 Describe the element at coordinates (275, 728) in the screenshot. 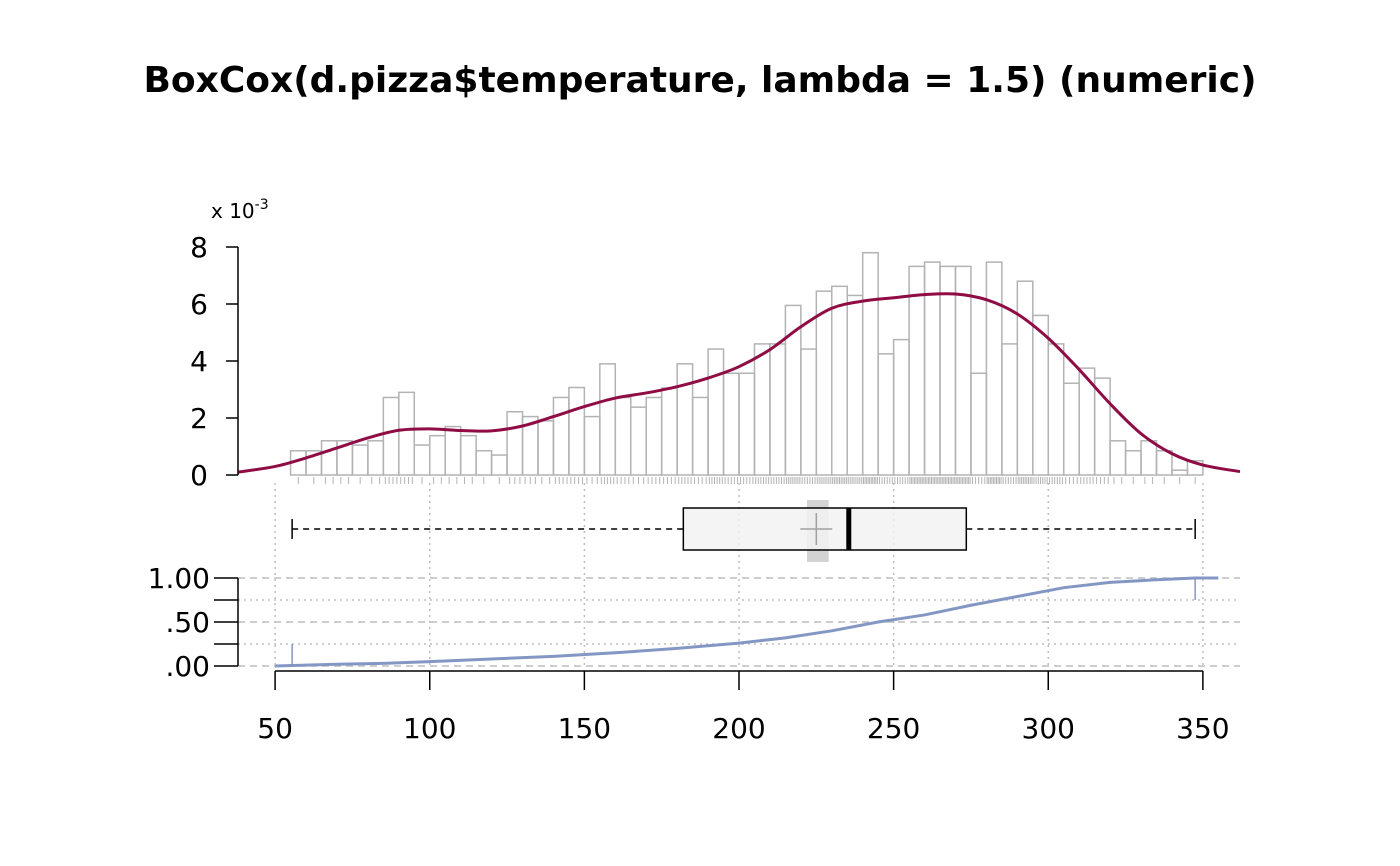

I see `x-tick-label: 50` at that location.